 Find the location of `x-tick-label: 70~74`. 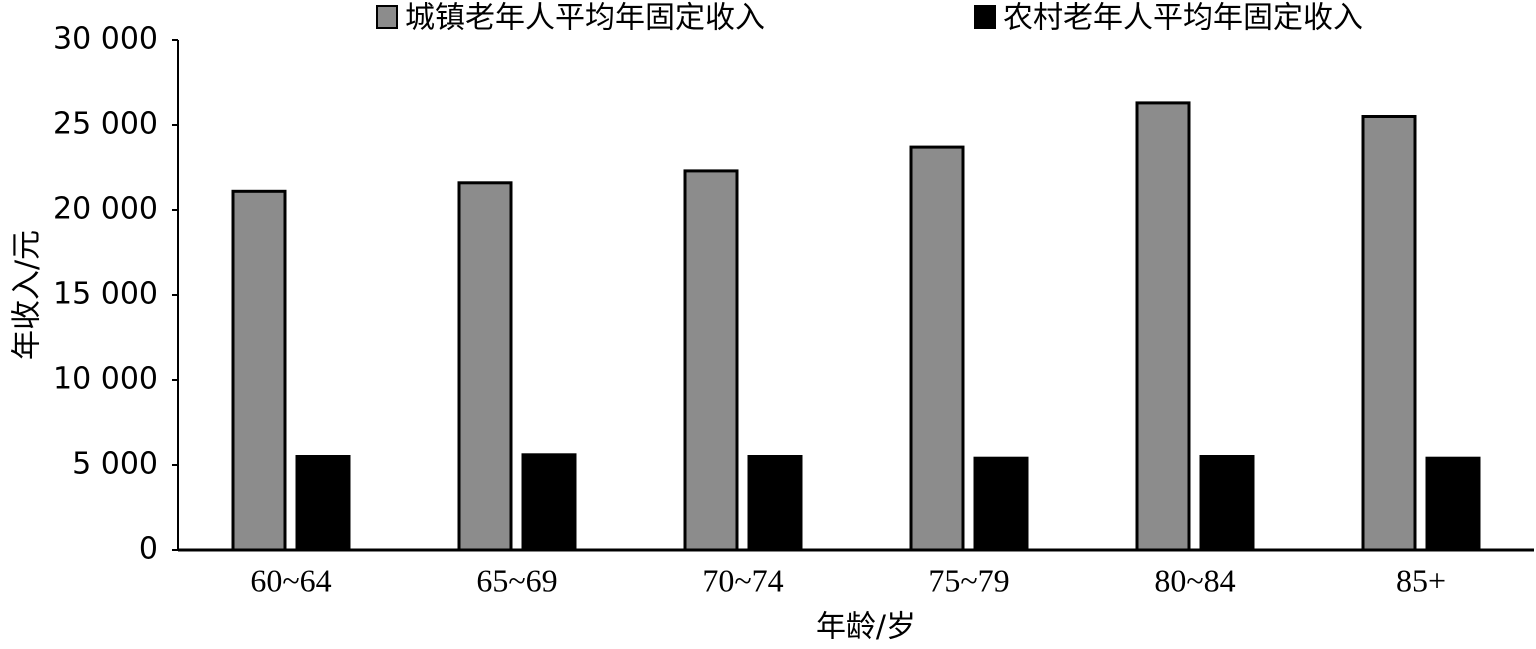

x-tick-label: 70~74 is located at coordinates (742, 580).